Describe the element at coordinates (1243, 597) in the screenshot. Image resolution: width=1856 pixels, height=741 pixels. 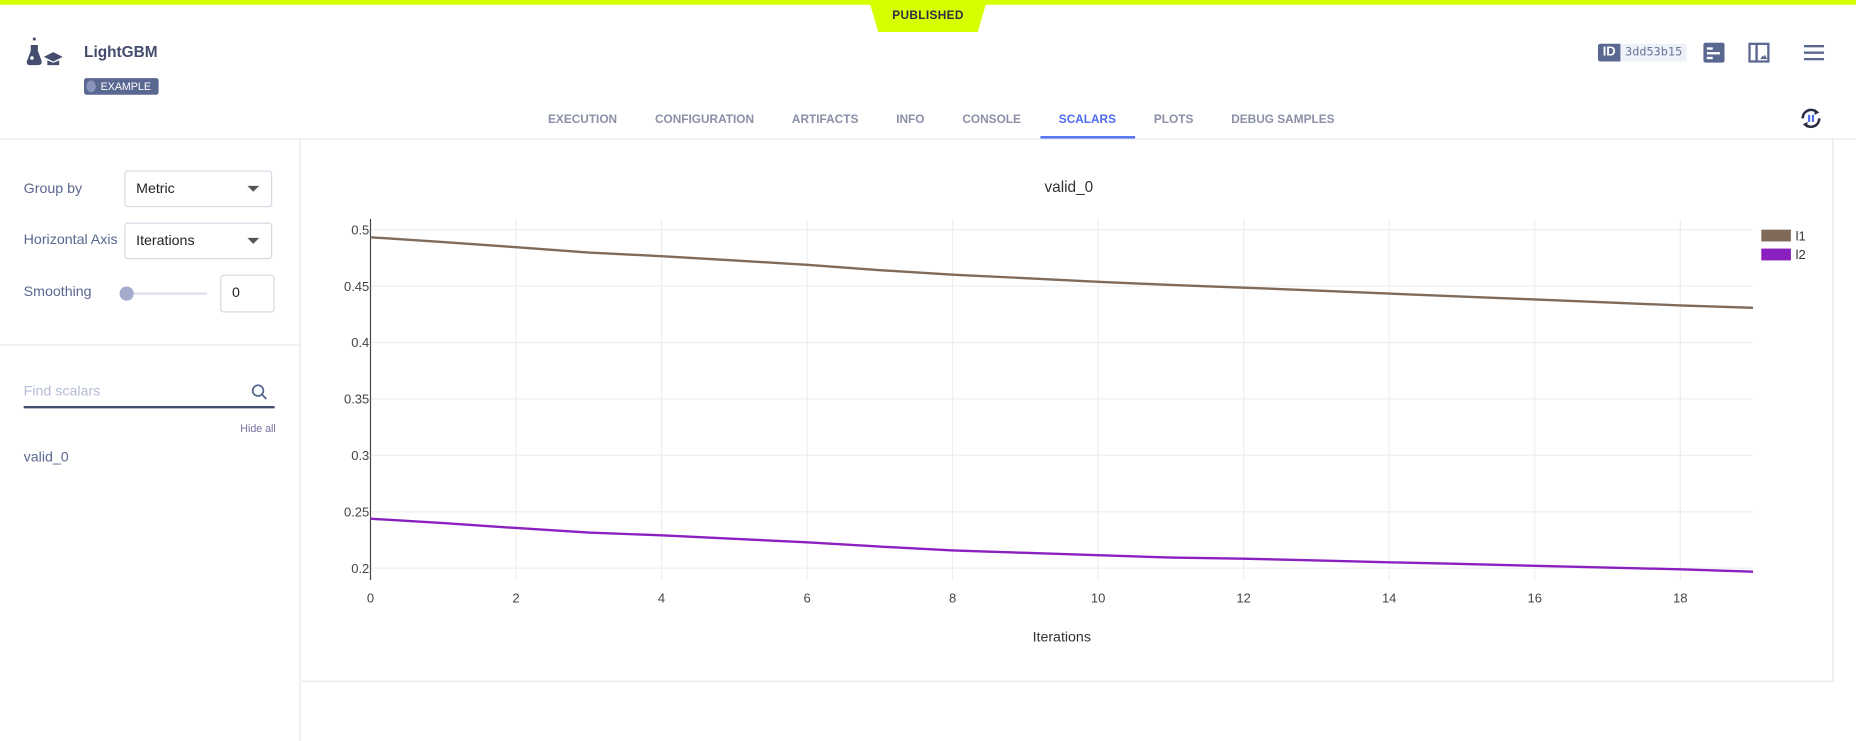
I see `x-tick-label: 12` at that location.